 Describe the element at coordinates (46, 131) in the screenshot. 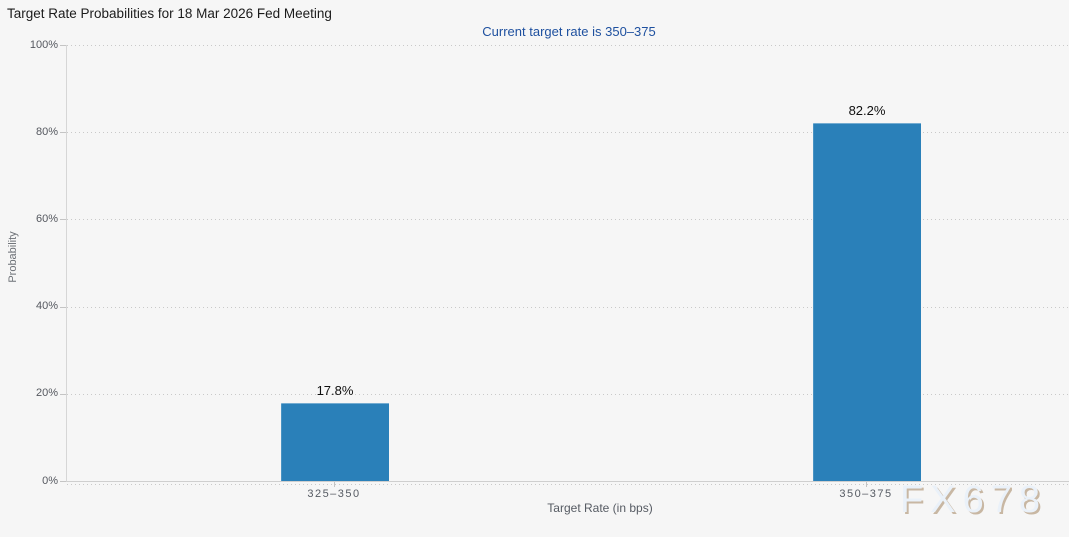

I see `y-tick-label: 80%` at that location.